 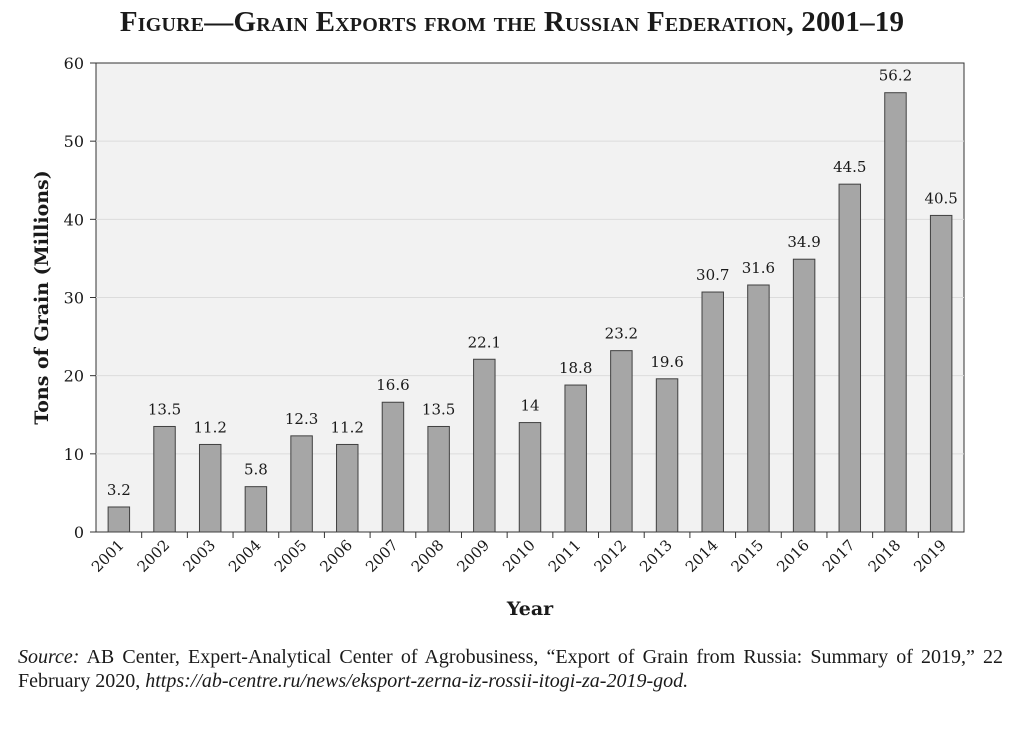 I want to click on x-tick-label-2014: 2014, so click(x=702, y=556).